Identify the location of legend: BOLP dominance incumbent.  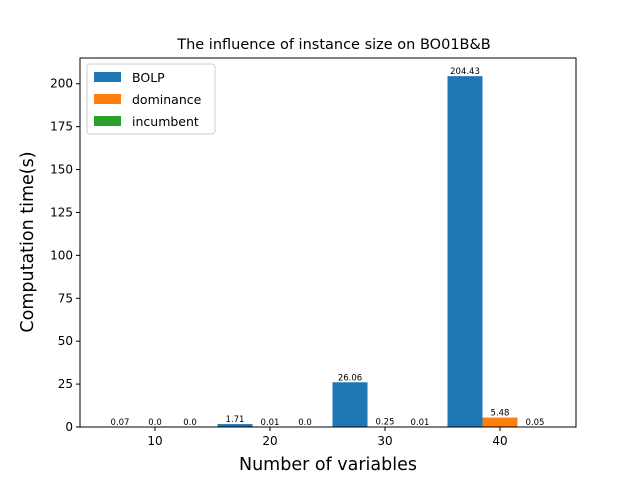
(151, 99).